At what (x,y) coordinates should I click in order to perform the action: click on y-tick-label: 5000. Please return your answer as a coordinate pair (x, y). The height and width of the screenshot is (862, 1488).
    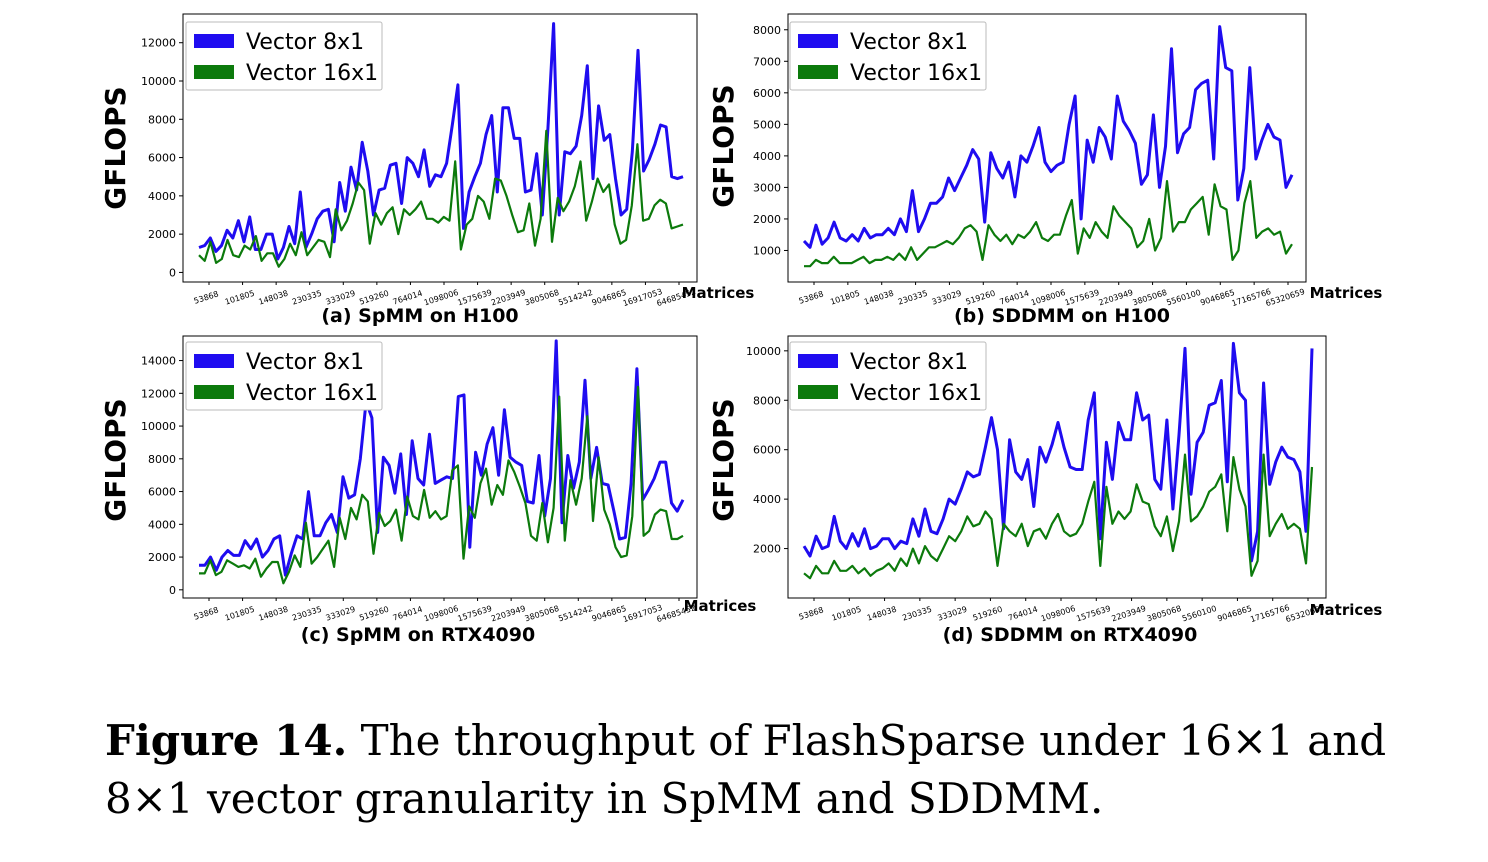
    Looking at the image, I should click on (767, 124).